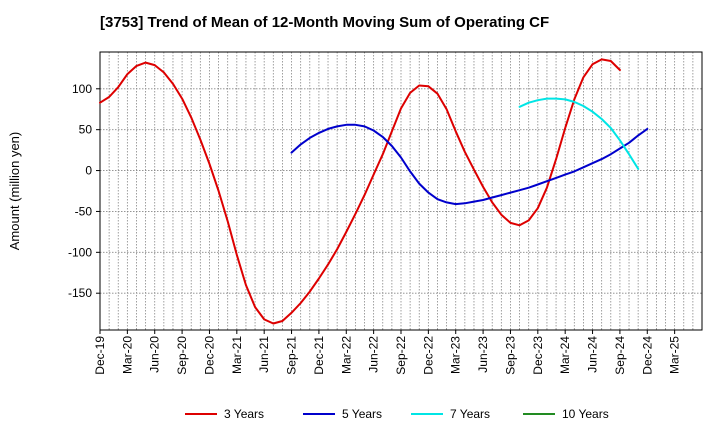 This screenshot has width=720, height=440. What do you see at coordinates (469, 164) in the screenshot?
I see `series-line-5-years` at bounding box center [469, 164].